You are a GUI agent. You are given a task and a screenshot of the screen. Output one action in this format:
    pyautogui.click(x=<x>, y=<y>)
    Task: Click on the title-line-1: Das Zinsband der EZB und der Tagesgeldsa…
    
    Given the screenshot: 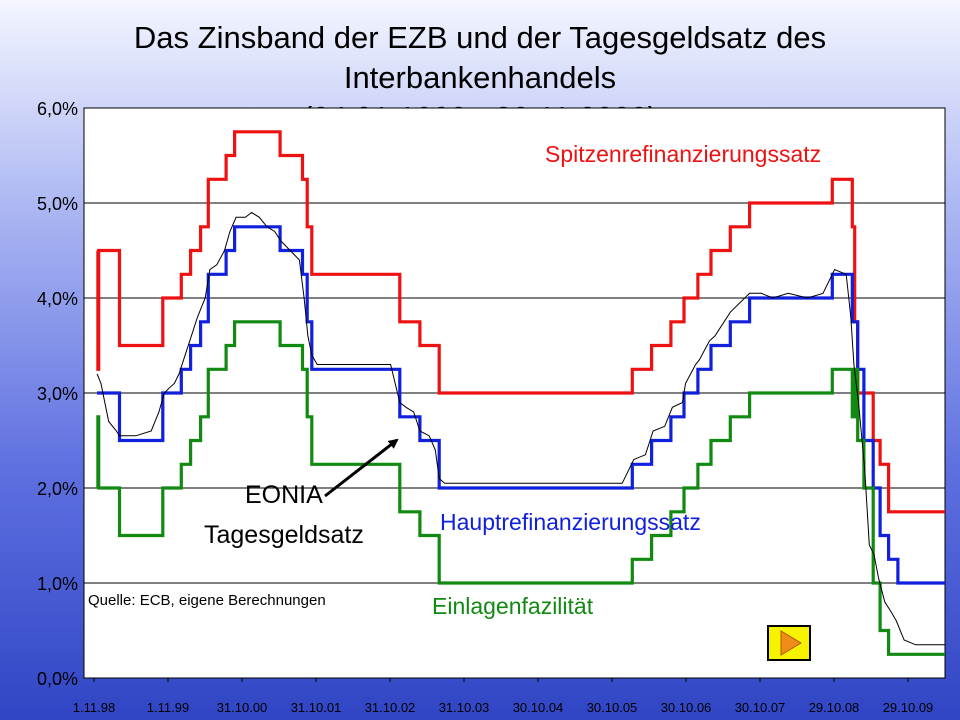 What is the action you would take?
    pyautogui.click(x=480, y=57)
    